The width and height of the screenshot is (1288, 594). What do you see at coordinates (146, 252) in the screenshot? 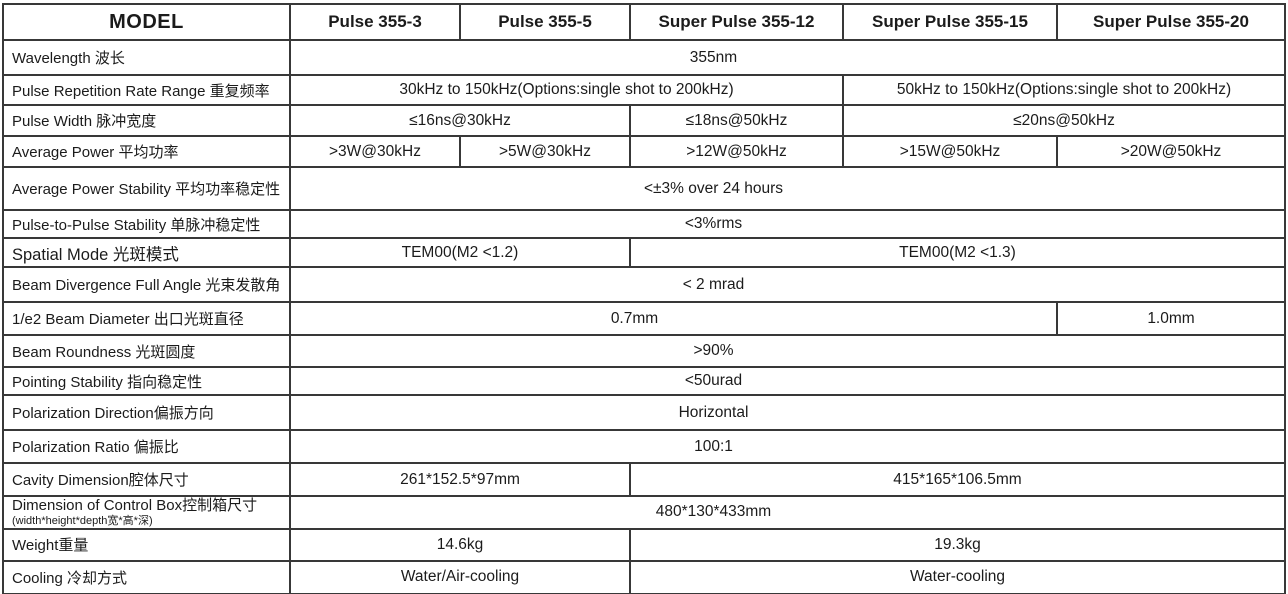
I see `row-label-spatial-mode: Spatial Mode 光斑模式` at bounding box center [146, 252].